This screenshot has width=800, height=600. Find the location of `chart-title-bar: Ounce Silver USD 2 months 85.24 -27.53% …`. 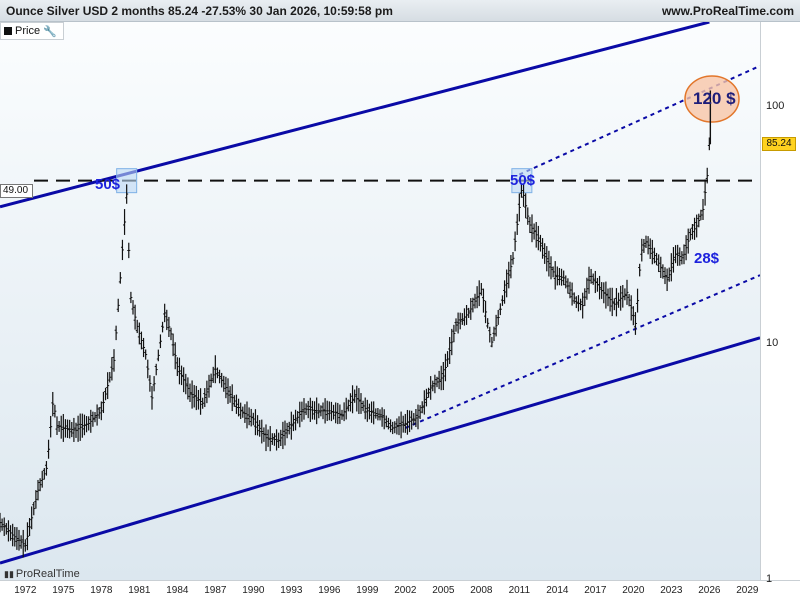

chart-title-bar: Ounce Silver USD 2 months 85.24 -27.53% … is located at coordinates (400, 11).